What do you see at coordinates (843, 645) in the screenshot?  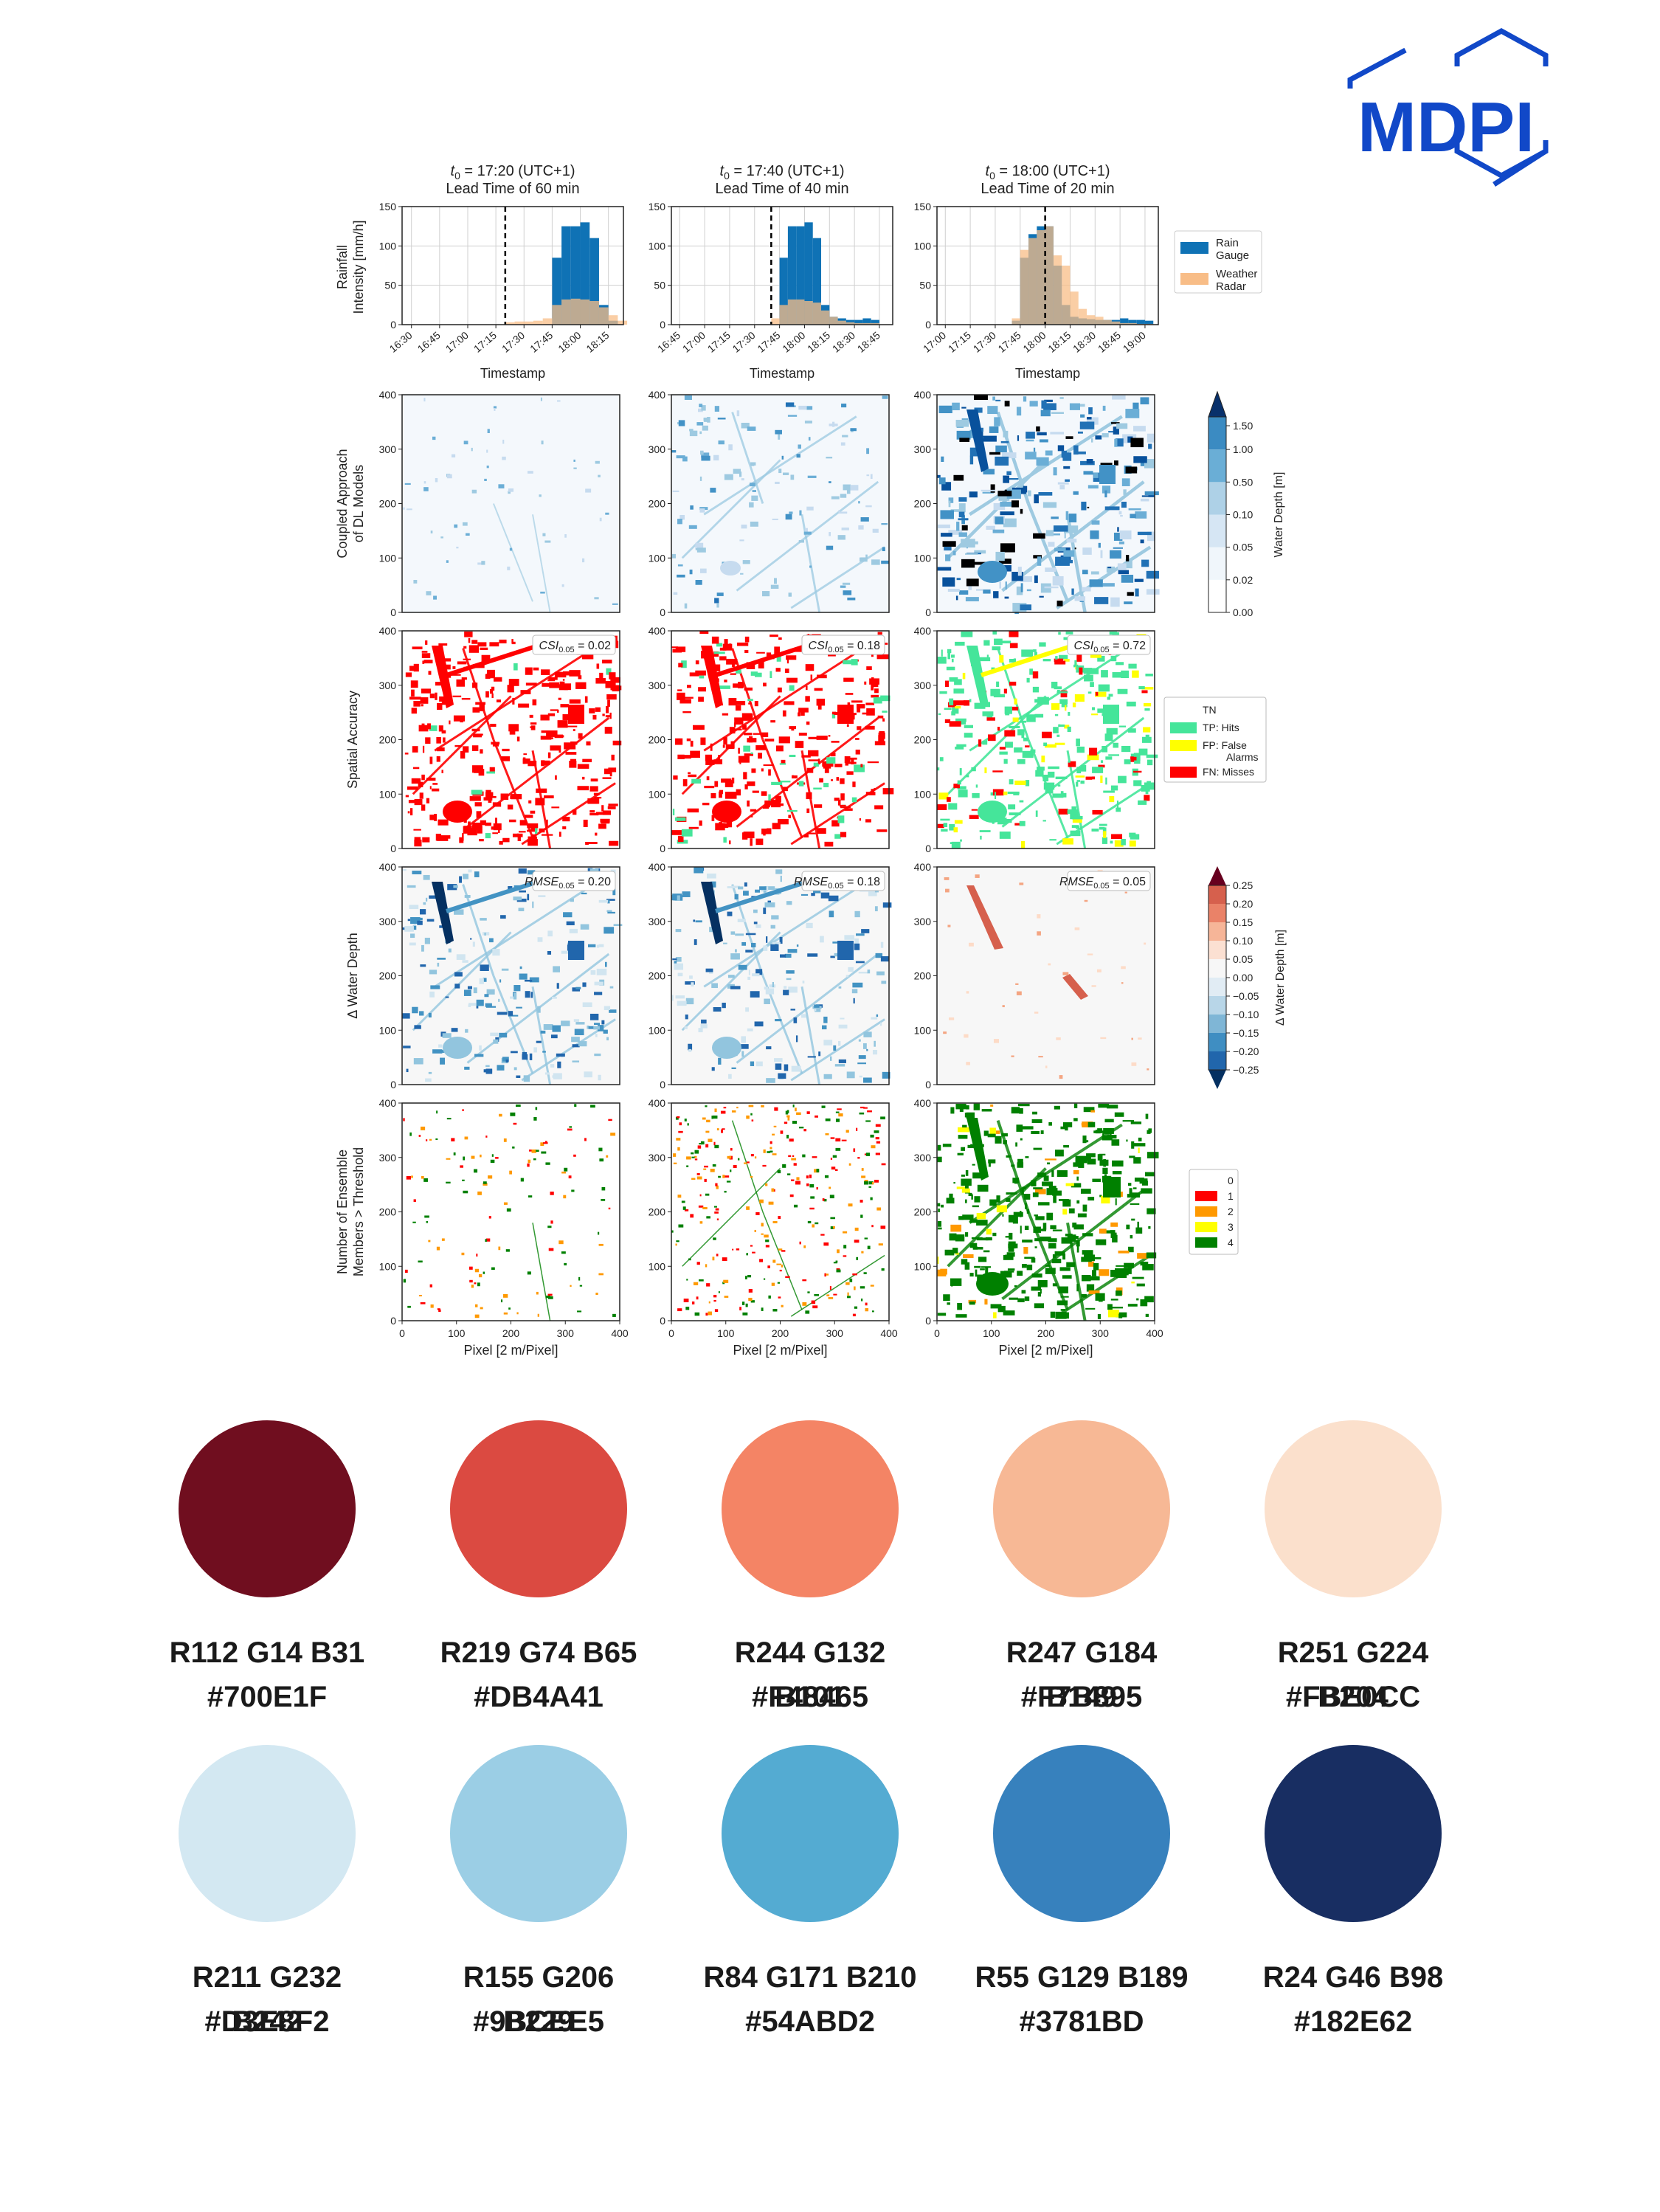 I see `metric-box` at bounding box center [843, 645].